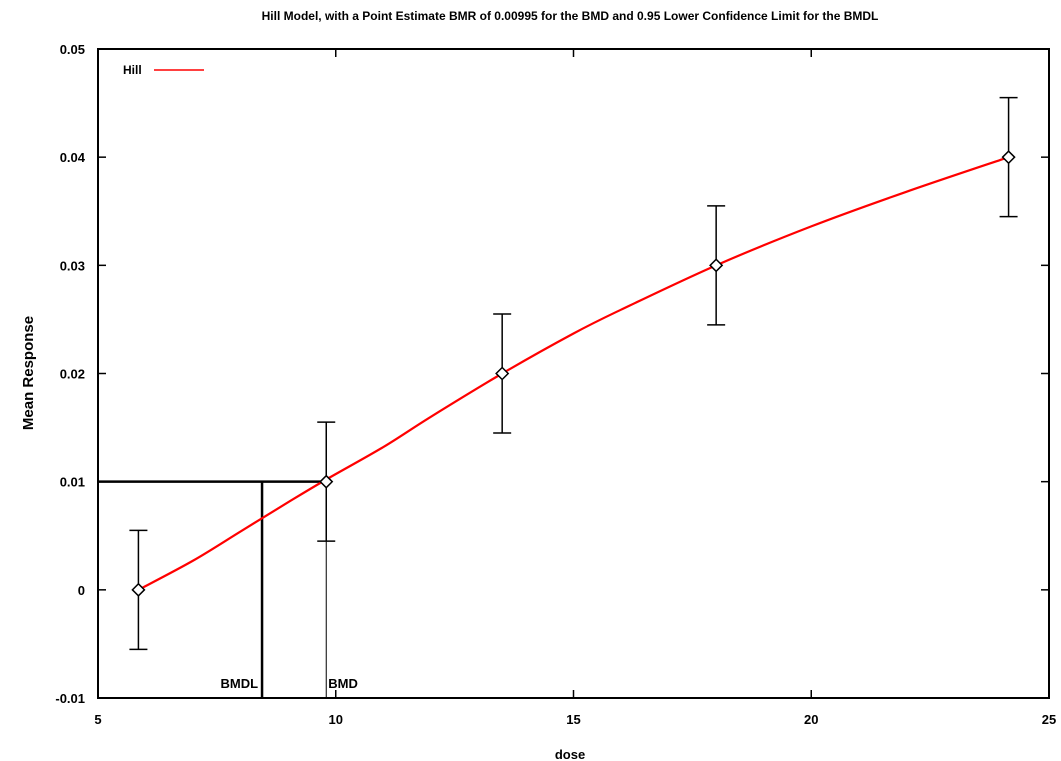  What do you see at coordinates (573, 719) in the screenshot?
I see `x-tick-label: 15` at bounding box center [573, 719].